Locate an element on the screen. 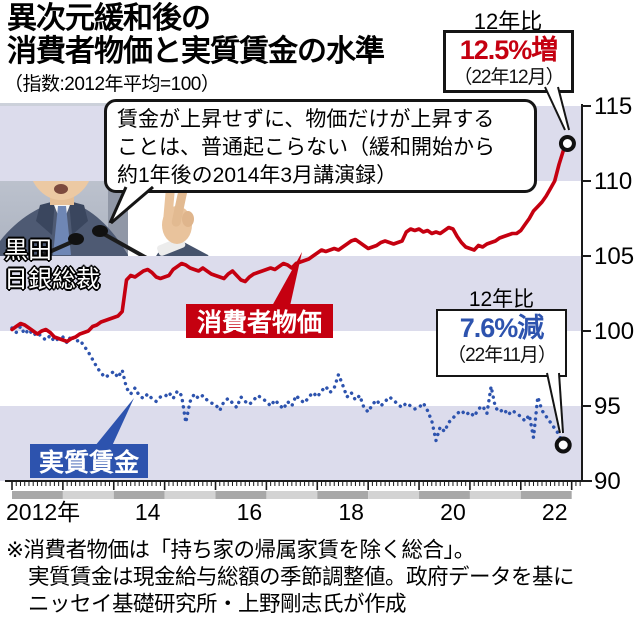 This screenshot has height=617, width=640. microphone-right-capsule is located at coordinates (100, 231).